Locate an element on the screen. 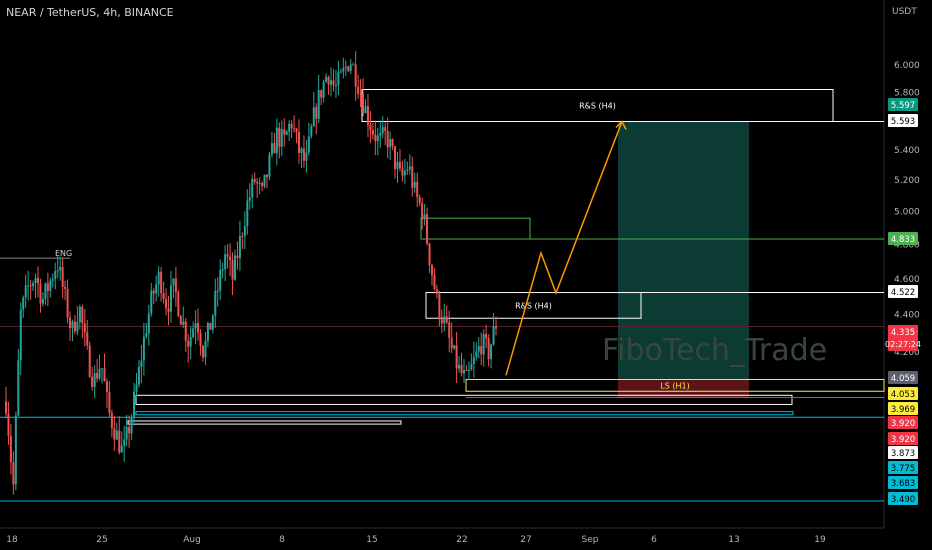  x-tick-label: 18 is located at coordinates (12, 540).